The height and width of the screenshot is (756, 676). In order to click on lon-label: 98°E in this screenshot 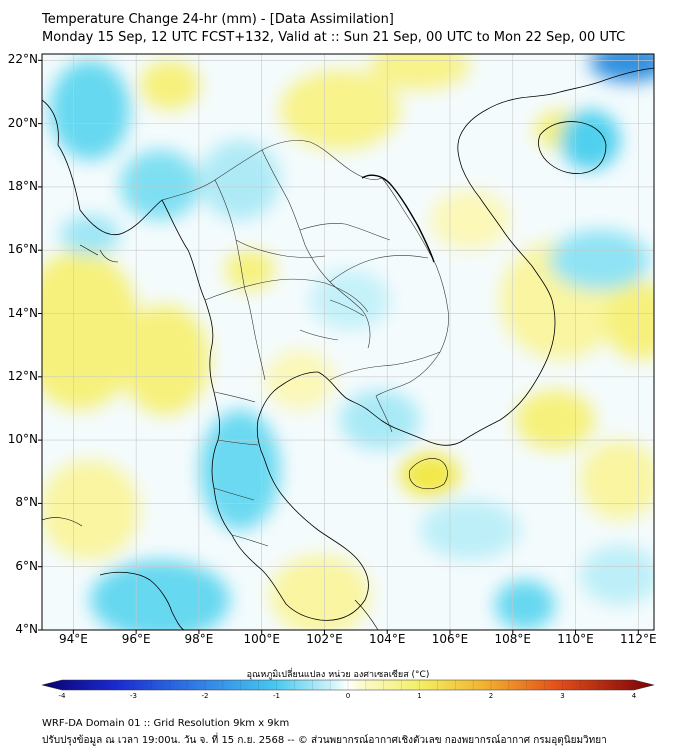, I will do `click(199, 639)`.